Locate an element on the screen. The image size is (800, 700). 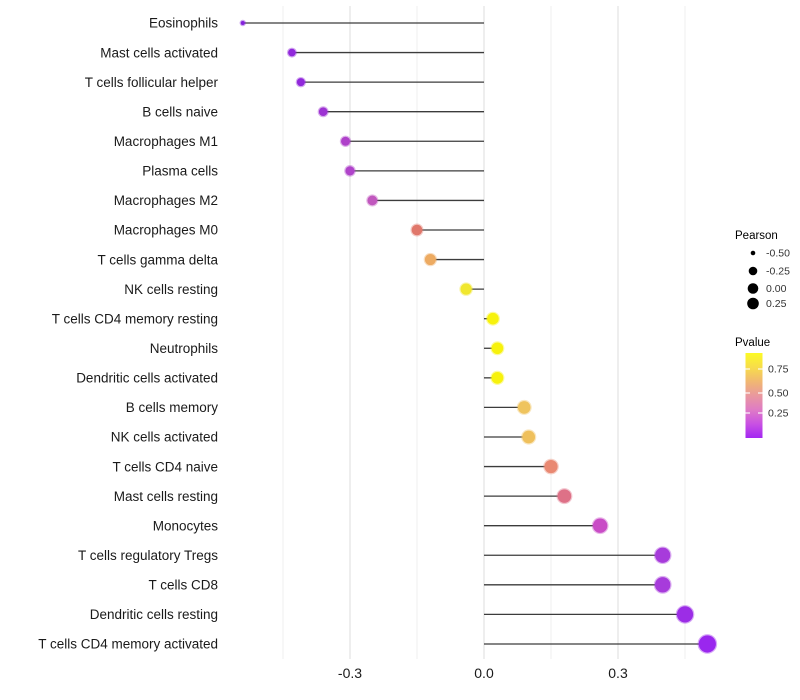
y-axis-label: B cells memory is located at coordinates (172, 407).